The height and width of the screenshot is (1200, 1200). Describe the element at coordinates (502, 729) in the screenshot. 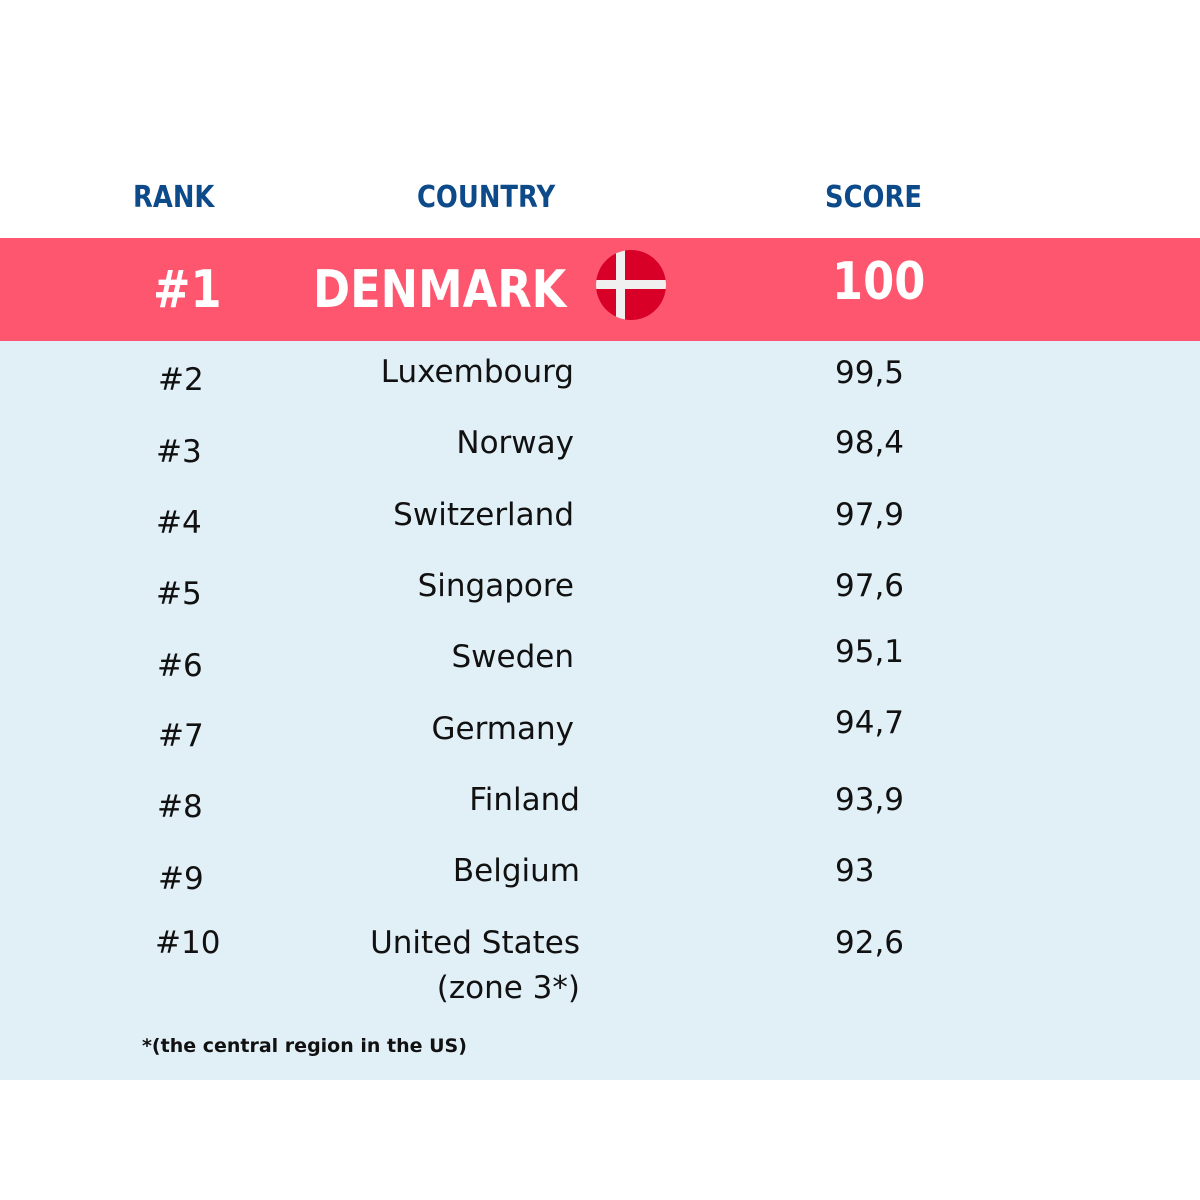

I see `country: Germany` at that location.